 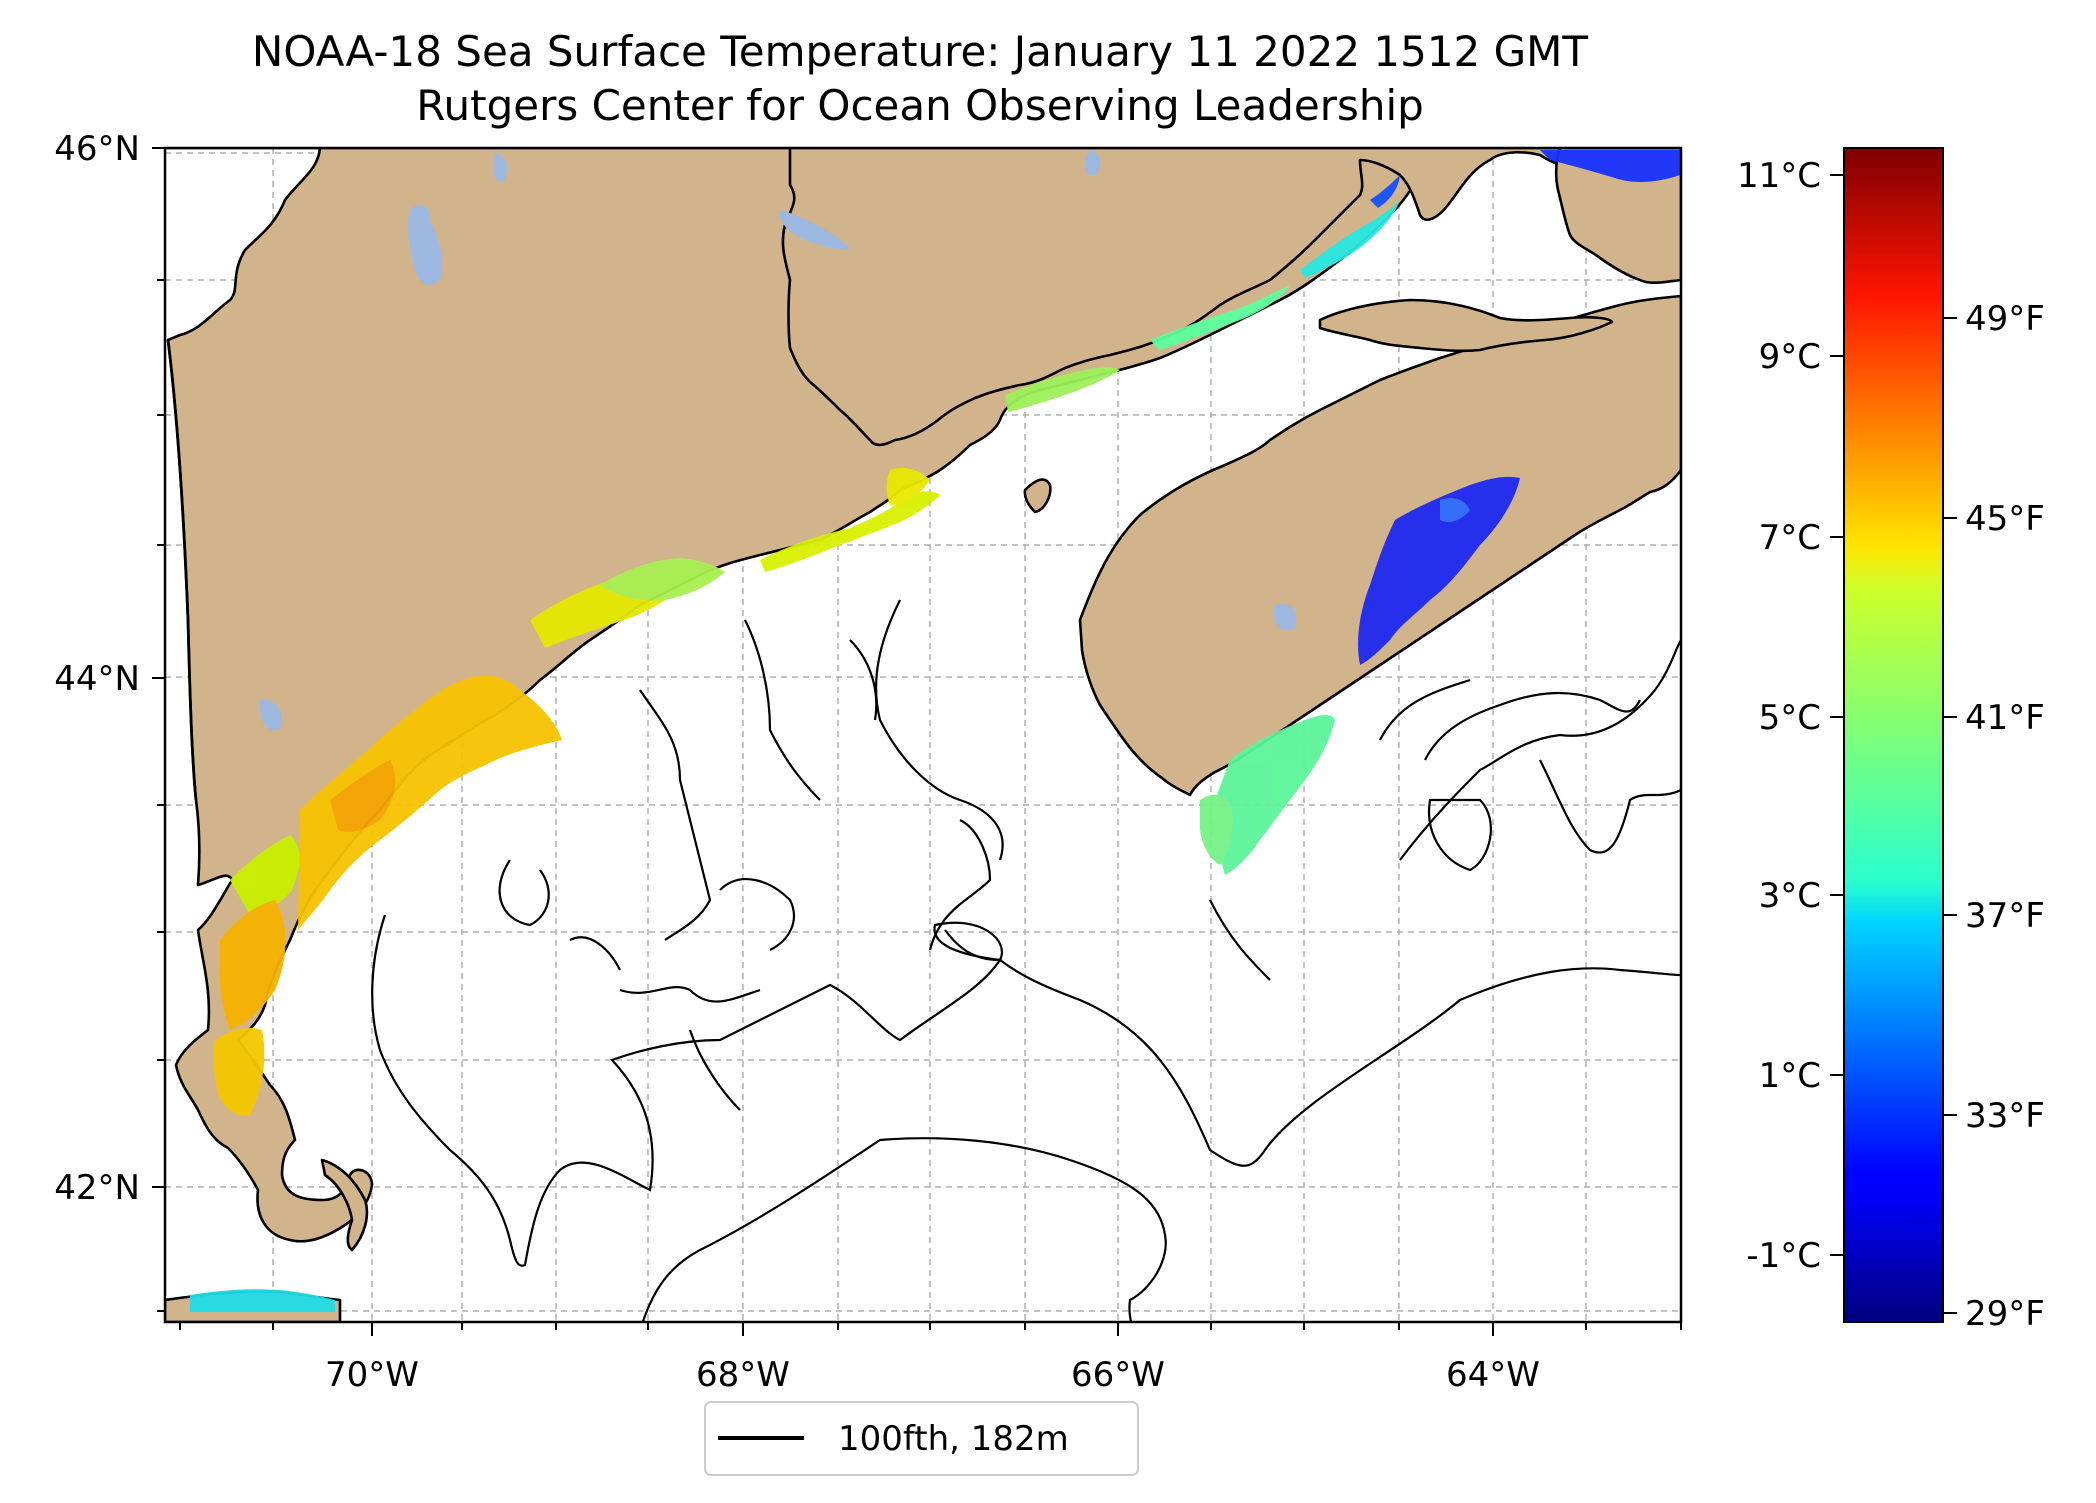 What do you see at coordinates (2005, 916) in the screenshot?
I see `colorbar-fahrenheit-tick: 37°F` at bounding box center [2005, 916].